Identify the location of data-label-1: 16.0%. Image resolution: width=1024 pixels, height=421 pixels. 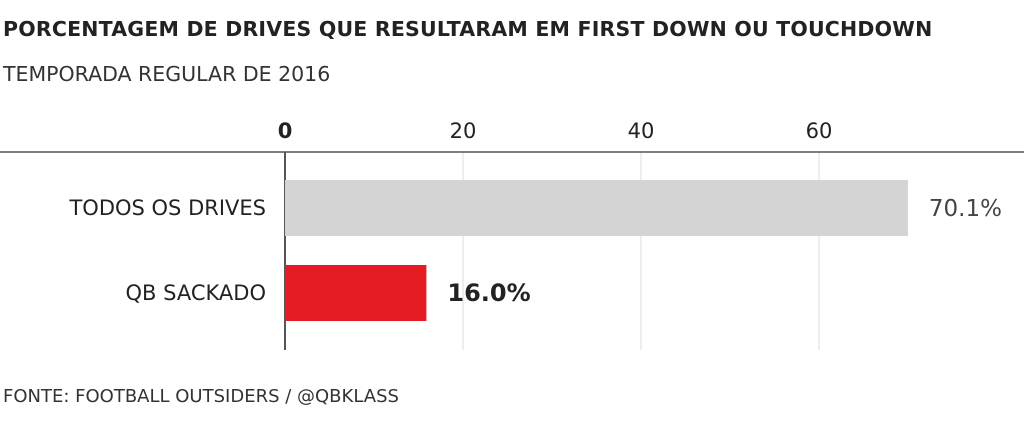
(488, 293).